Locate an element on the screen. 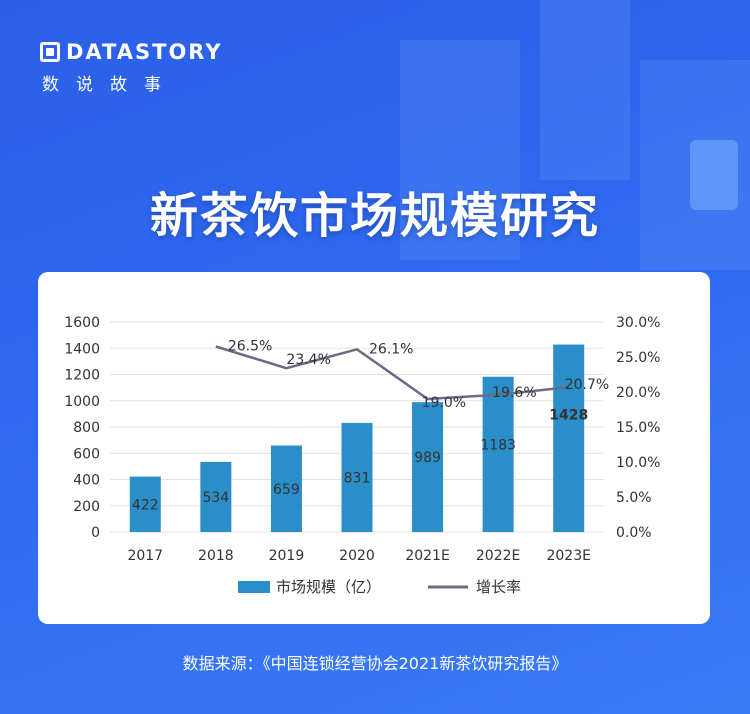 The width and height of the screenshot is (750, 714). y-left-tick-label: 400 is located at coordinates (86, 481).